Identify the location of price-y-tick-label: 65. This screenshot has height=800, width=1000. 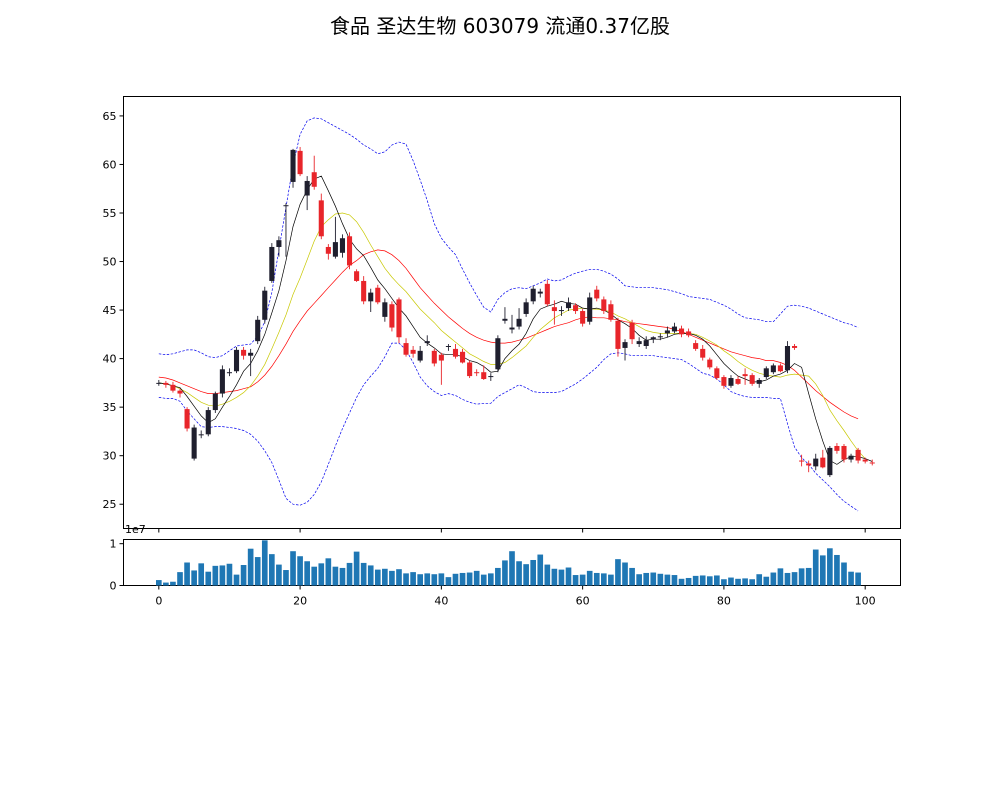
(110, 116).